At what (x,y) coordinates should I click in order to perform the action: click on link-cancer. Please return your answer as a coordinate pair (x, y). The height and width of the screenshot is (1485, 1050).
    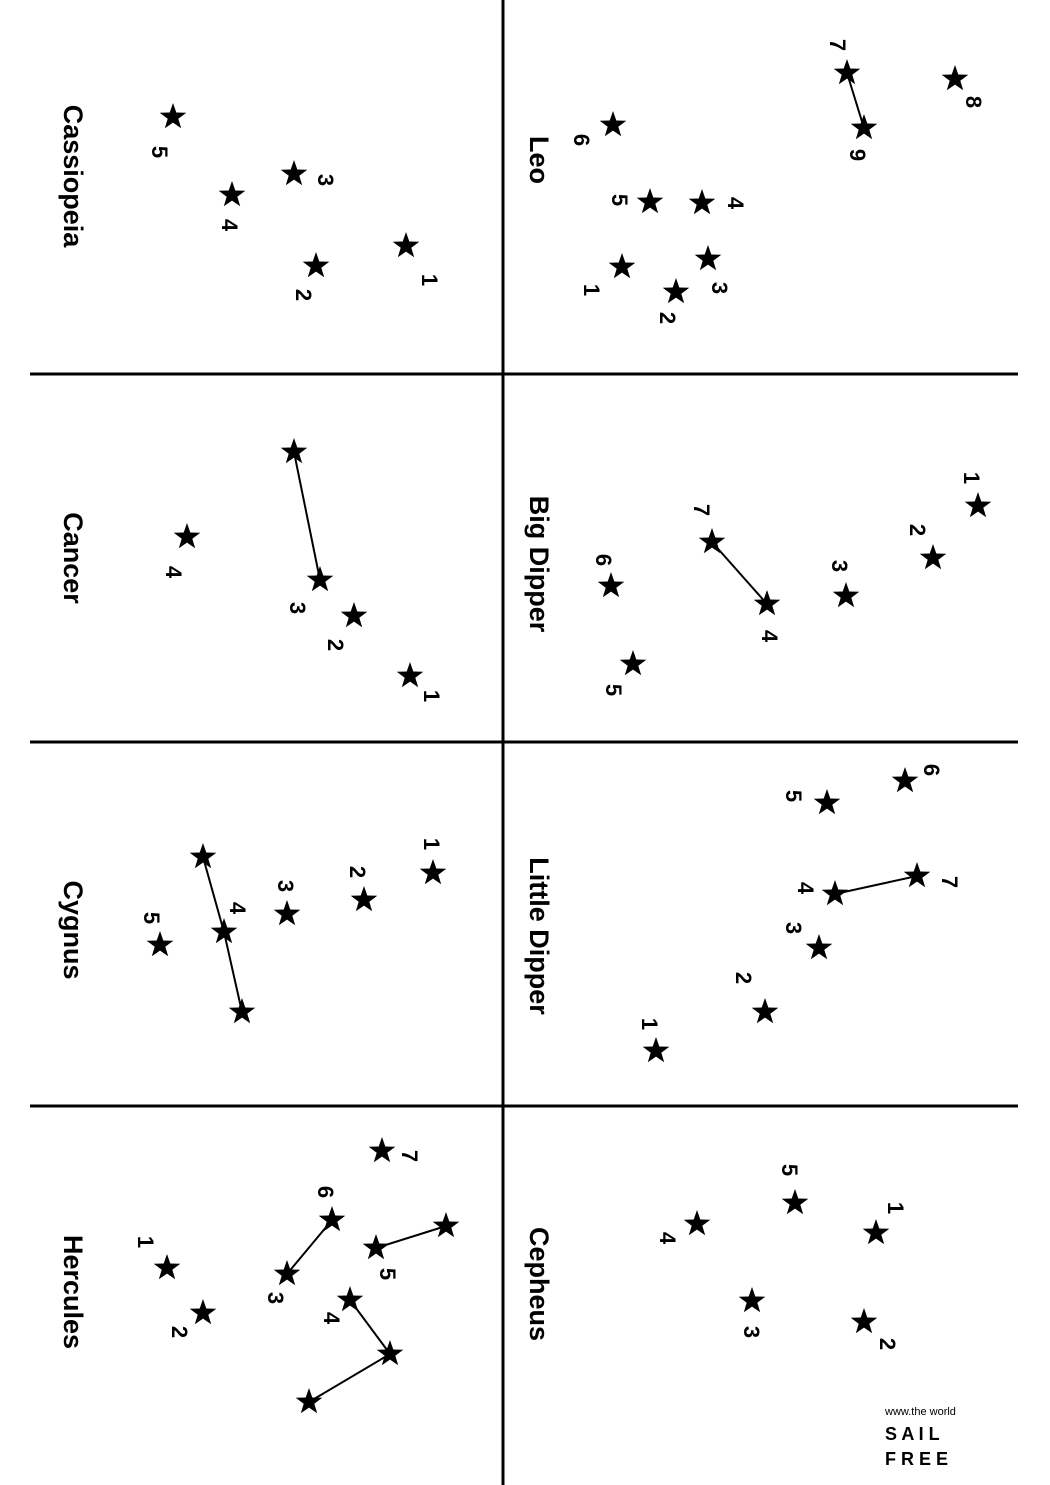
    Looking at the image, I should click on (307, 516).